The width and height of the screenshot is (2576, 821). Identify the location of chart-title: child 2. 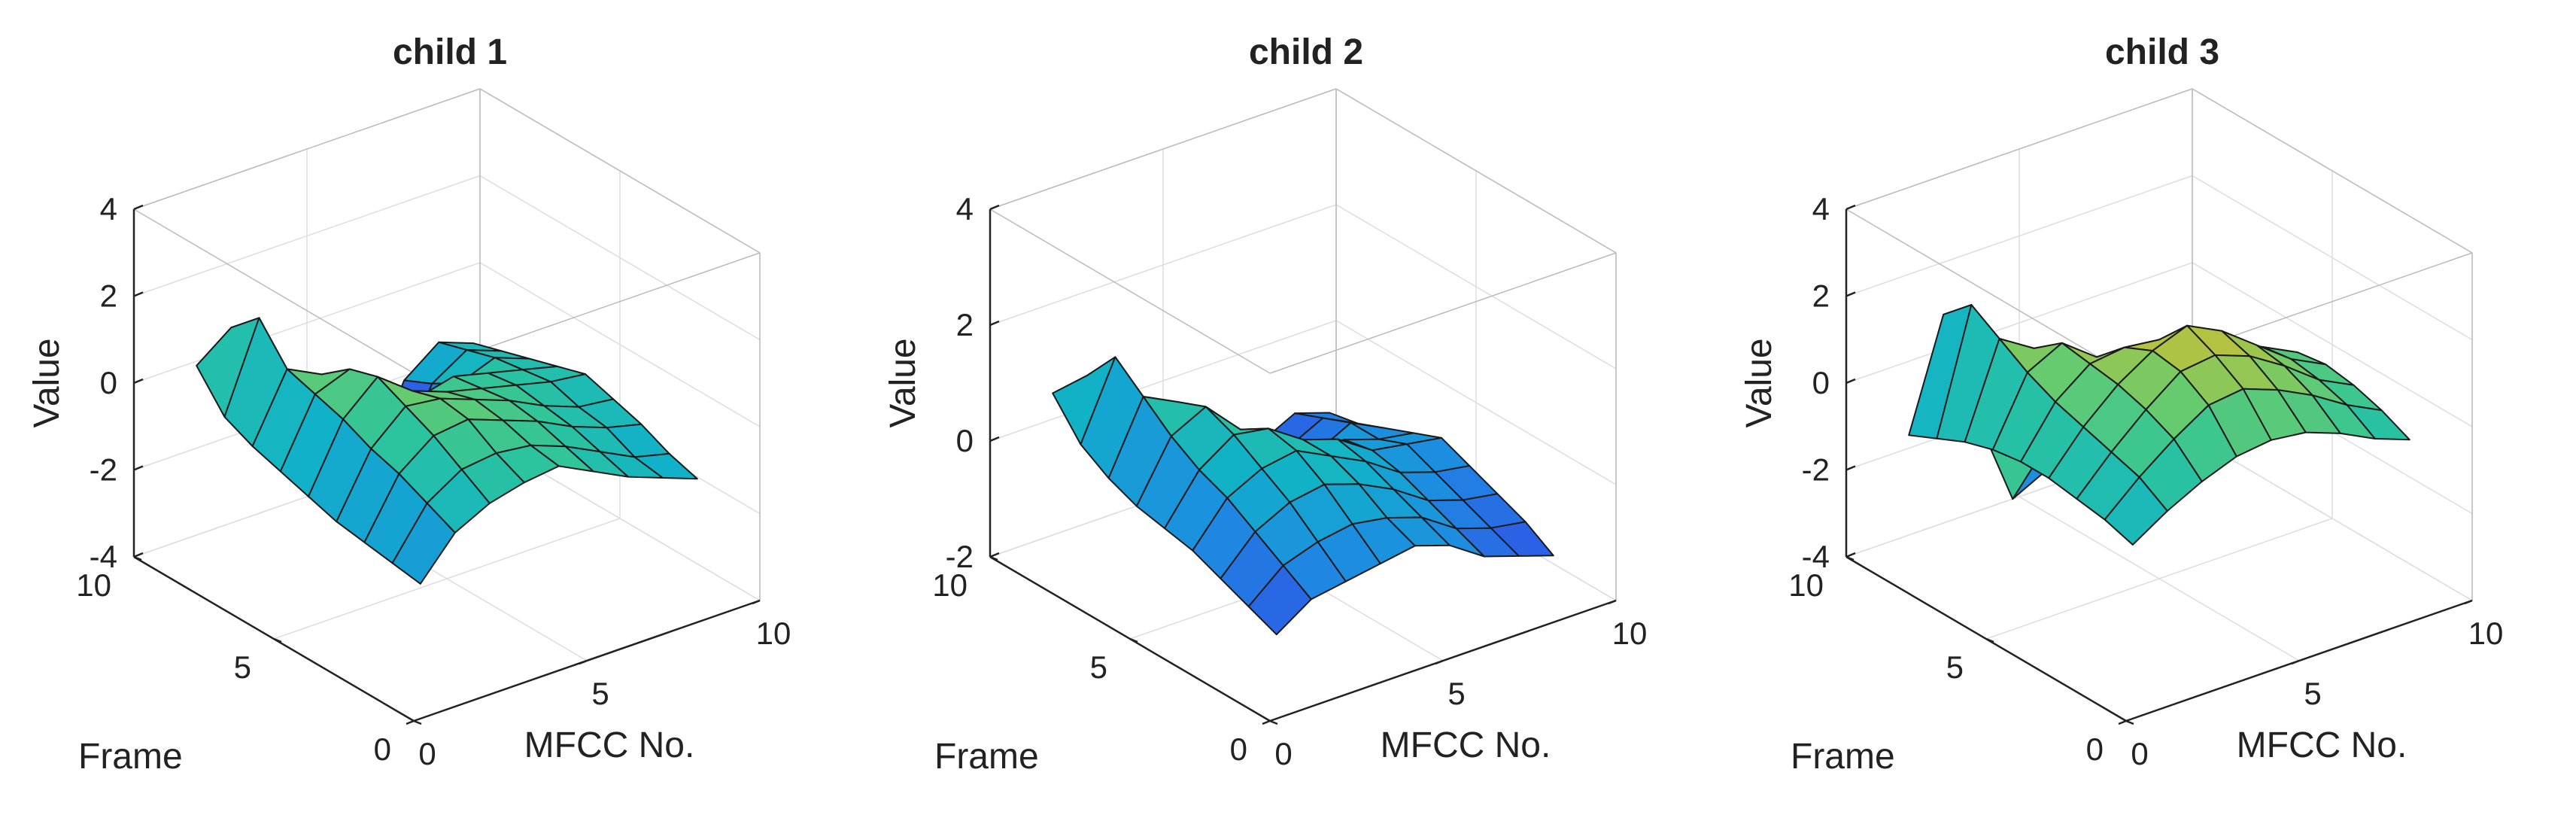
(1306, 52).